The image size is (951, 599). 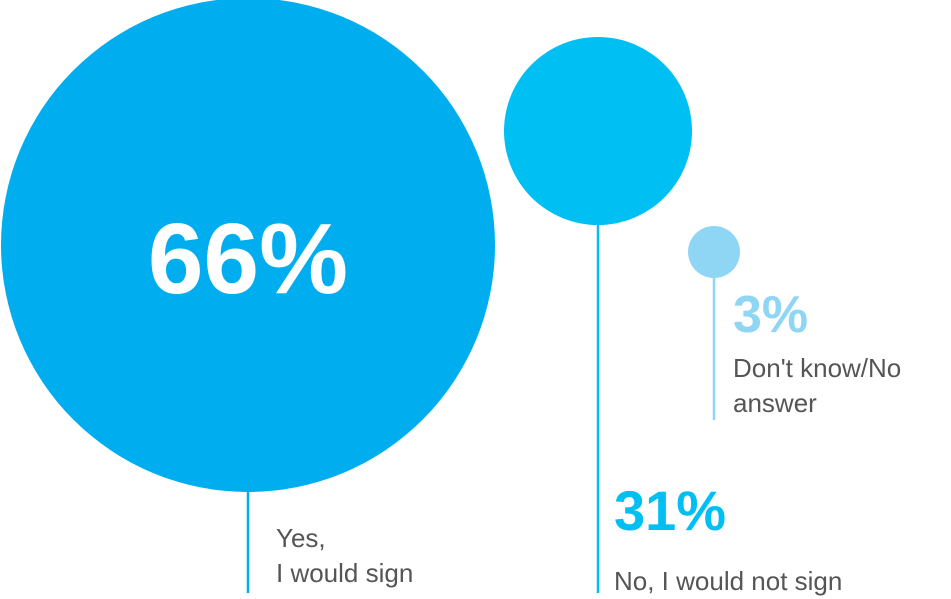 What do you see at coordinates (301, 538) in the screenshot?
I see `yes-label-line1: Yes,` at bounding box center [301, 538].